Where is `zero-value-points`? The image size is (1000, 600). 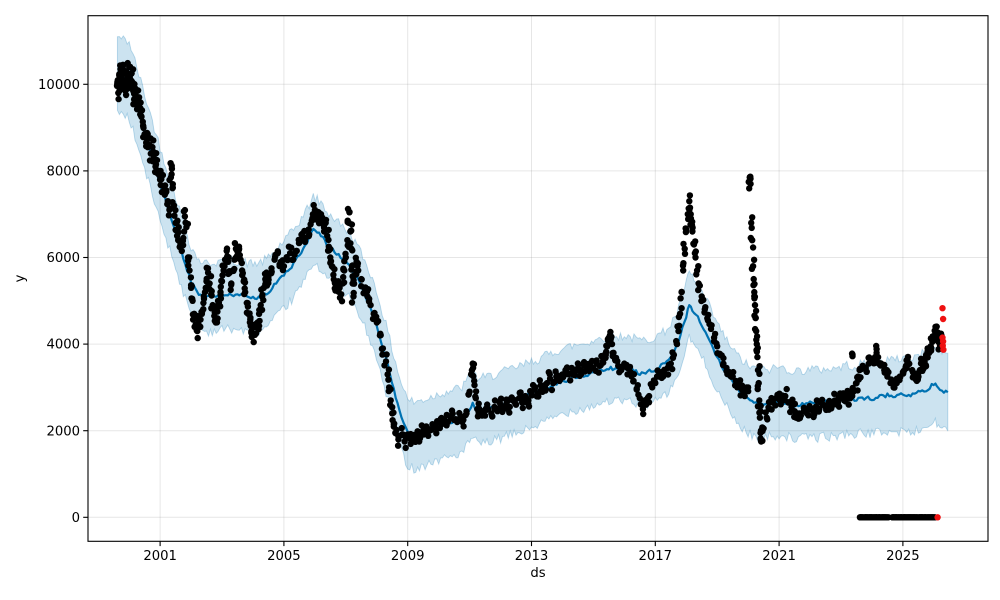
zero-value-points is located at coordinates (897, 517).